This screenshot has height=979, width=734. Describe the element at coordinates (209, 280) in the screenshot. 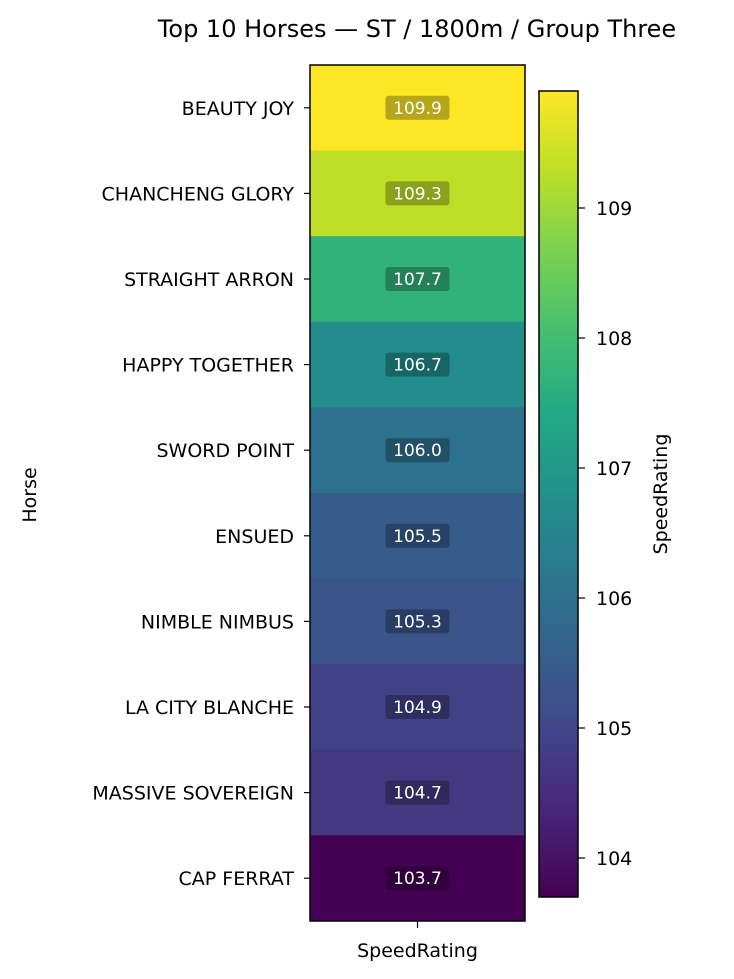

I see `y-tick-label-straight-arron: STRAIGHT ARRON` at that location.